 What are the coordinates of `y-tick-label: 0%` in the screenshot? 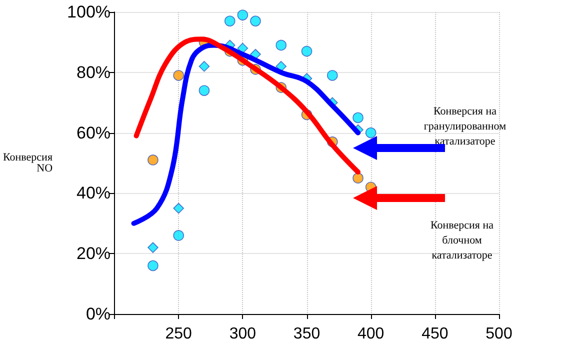 It's located at (98, 314).